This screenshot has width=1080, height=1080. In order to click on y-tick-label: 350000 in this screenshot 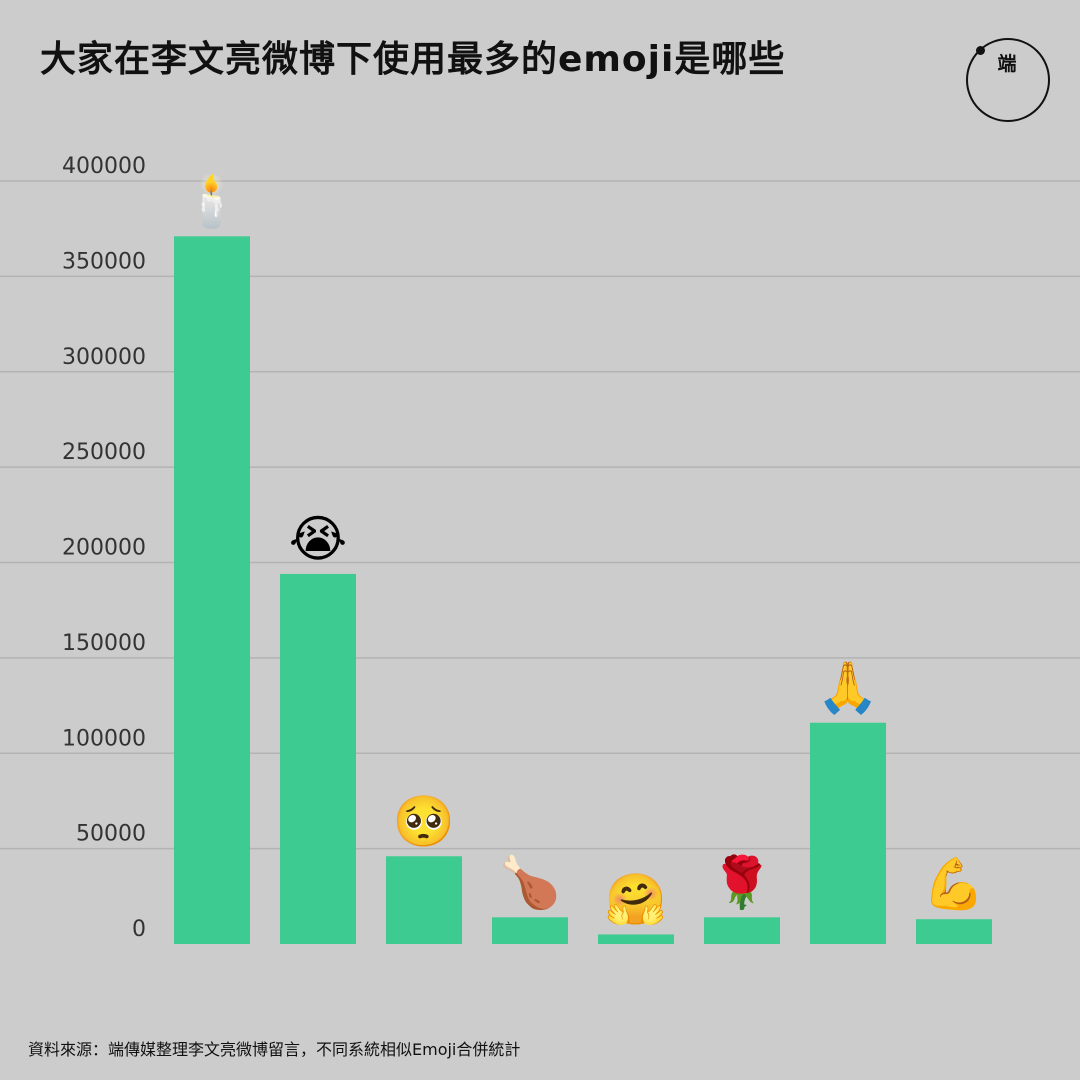, I will do `click(104, 261)`.